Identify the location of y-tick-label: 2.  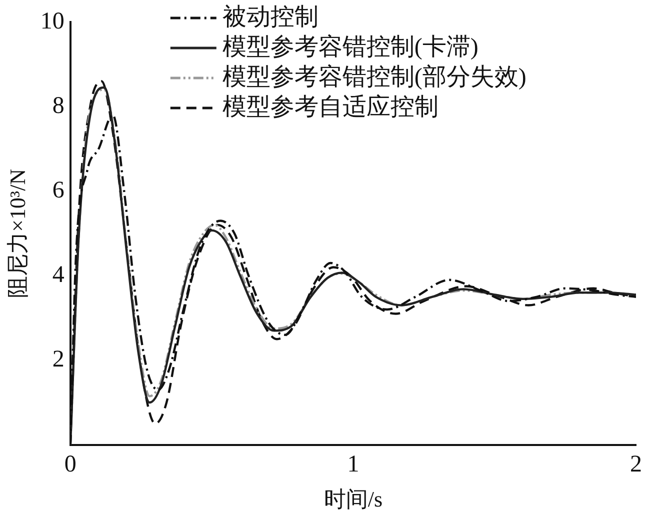
(58, 359).